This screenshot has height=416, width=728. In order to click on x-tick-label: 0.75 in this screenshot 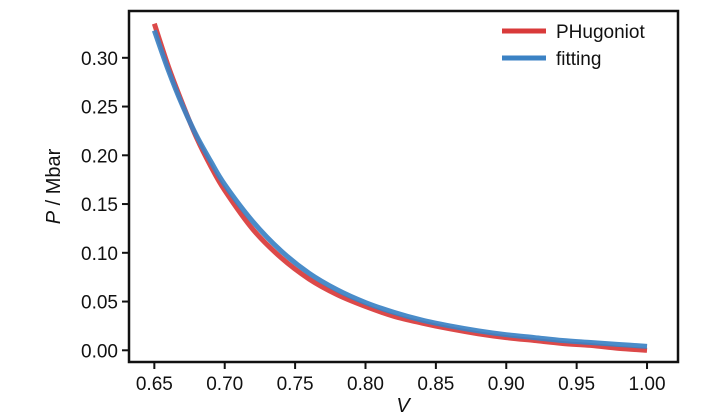, I will do `click(295, 384)`.